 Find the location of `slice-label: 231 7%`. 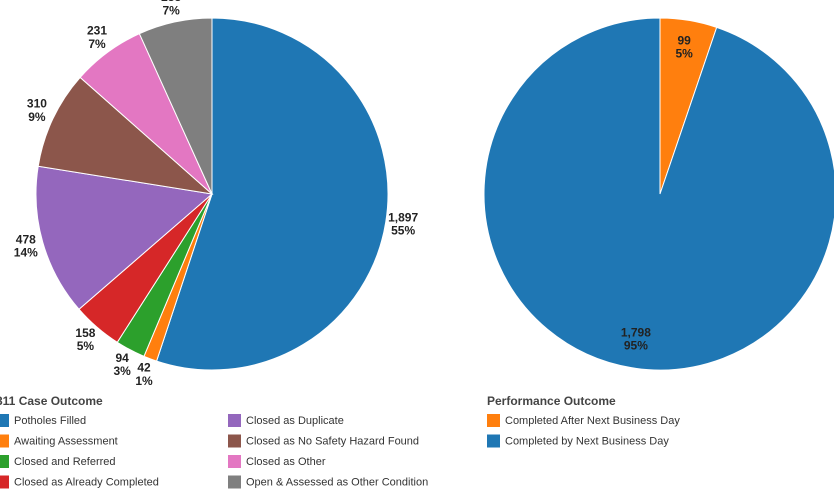

slice-label: 231 7% is located at coordinates (97, 37).